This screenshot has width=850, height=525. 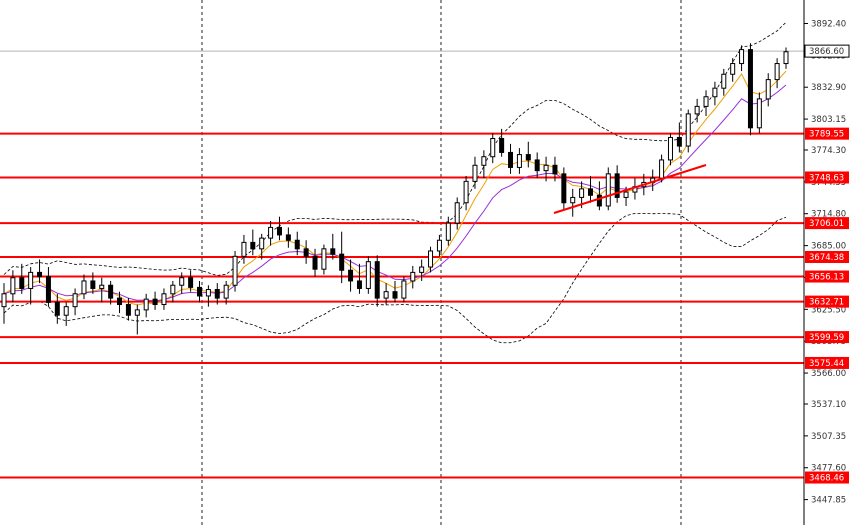 I want to click on support-trendline, so click(x=630, y=189).